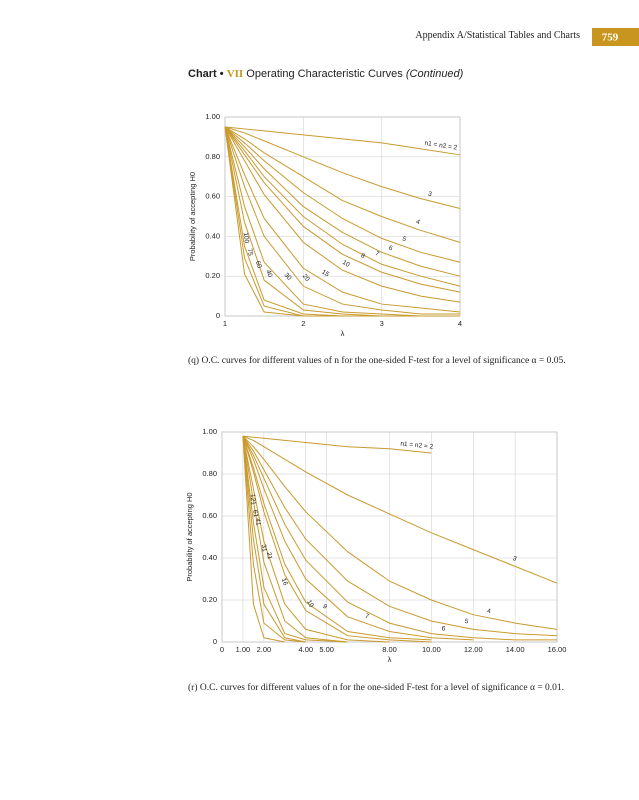  I want to click on x-tick-label: 1.00, so click(243, 649).